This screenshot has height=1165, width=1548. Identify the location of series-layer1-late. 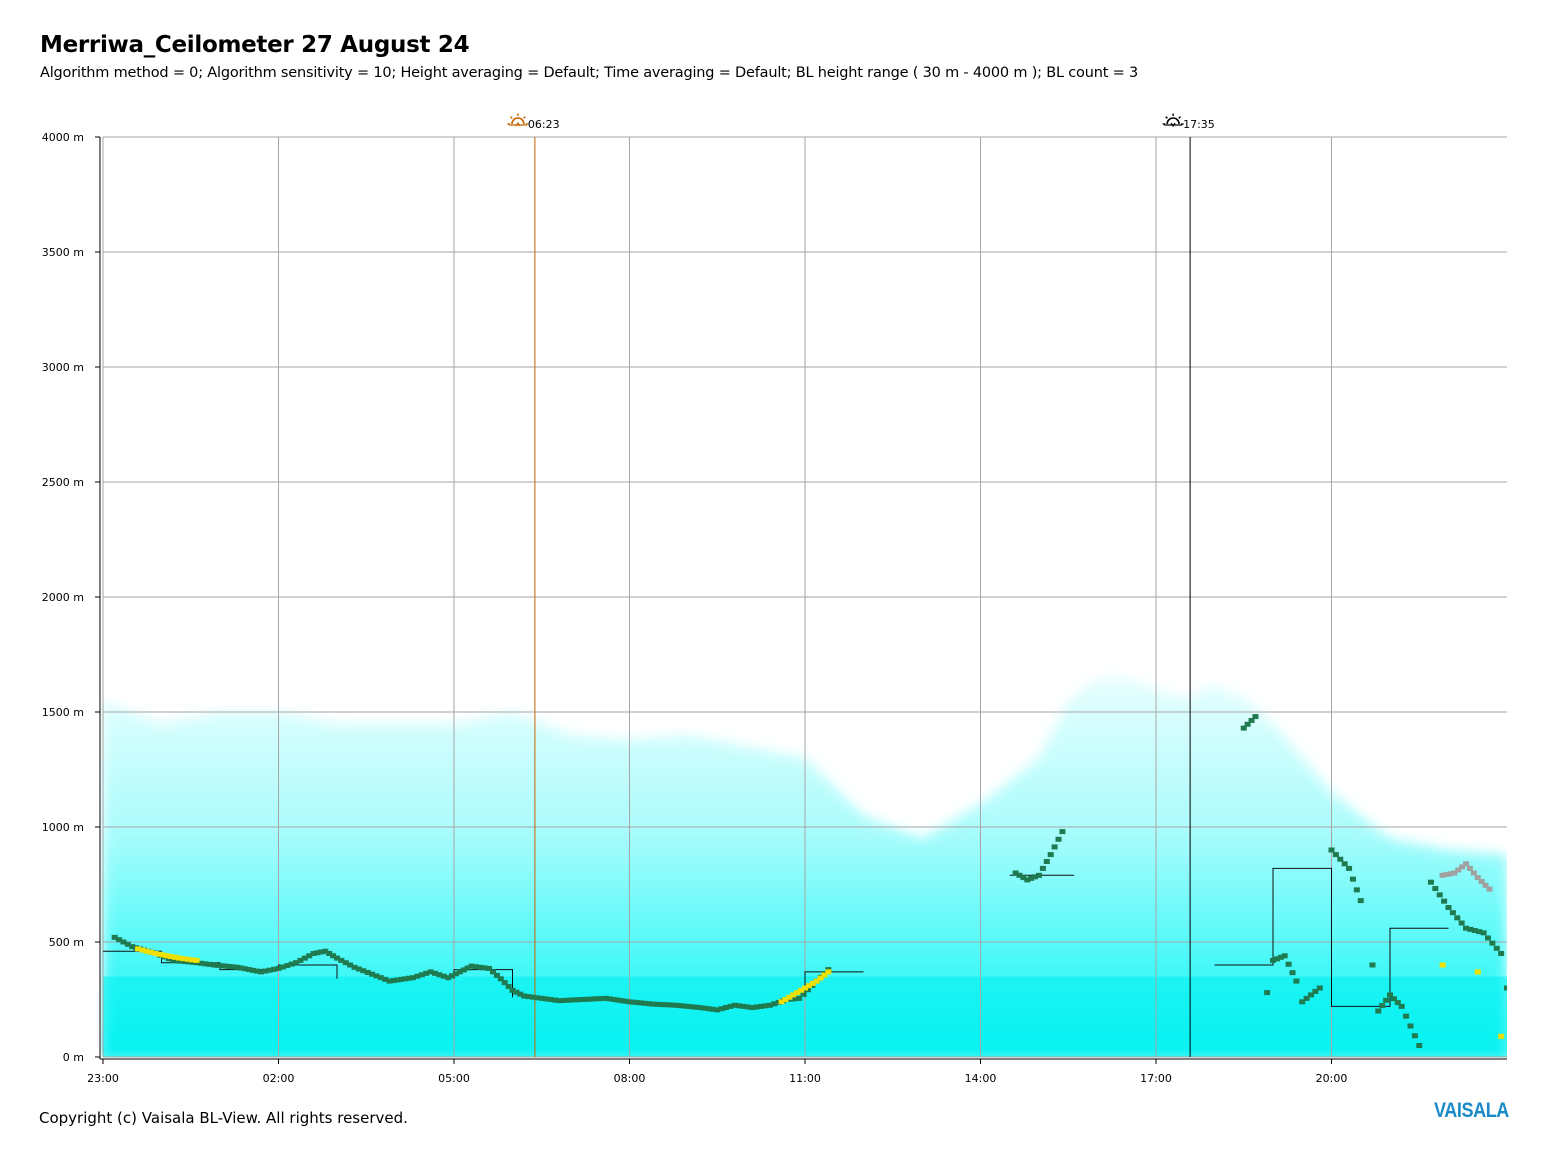
(1373, 881).